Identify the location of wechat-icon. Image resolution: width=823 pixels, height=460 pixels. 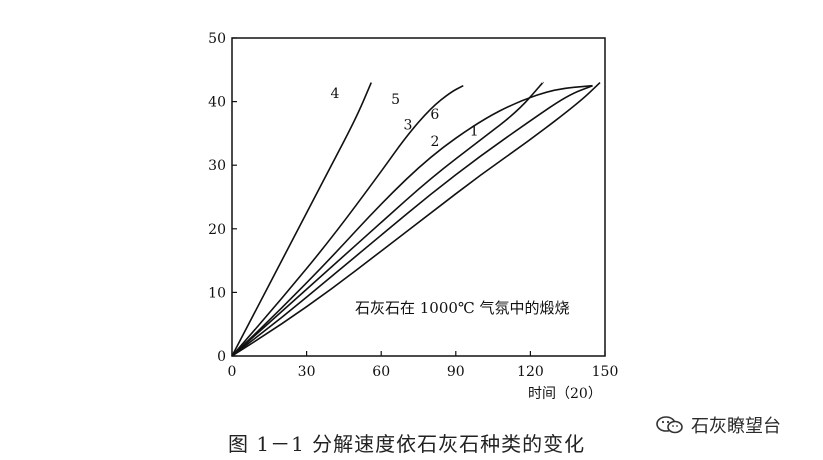
(669, 425).